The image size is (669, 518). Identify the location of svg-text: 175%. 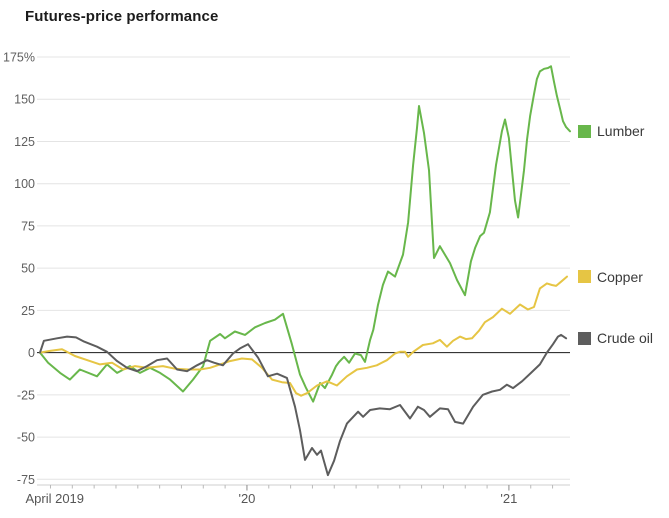
(19, 58).